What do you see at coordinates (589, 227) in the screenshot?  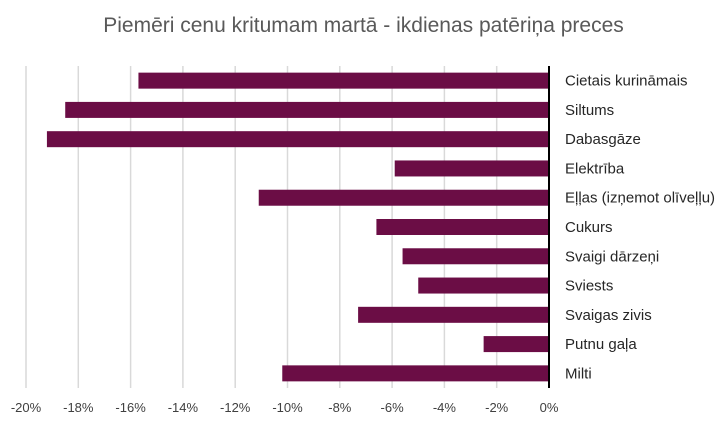 I see `category-label: Cukurs` at bounding box center [589, 227].